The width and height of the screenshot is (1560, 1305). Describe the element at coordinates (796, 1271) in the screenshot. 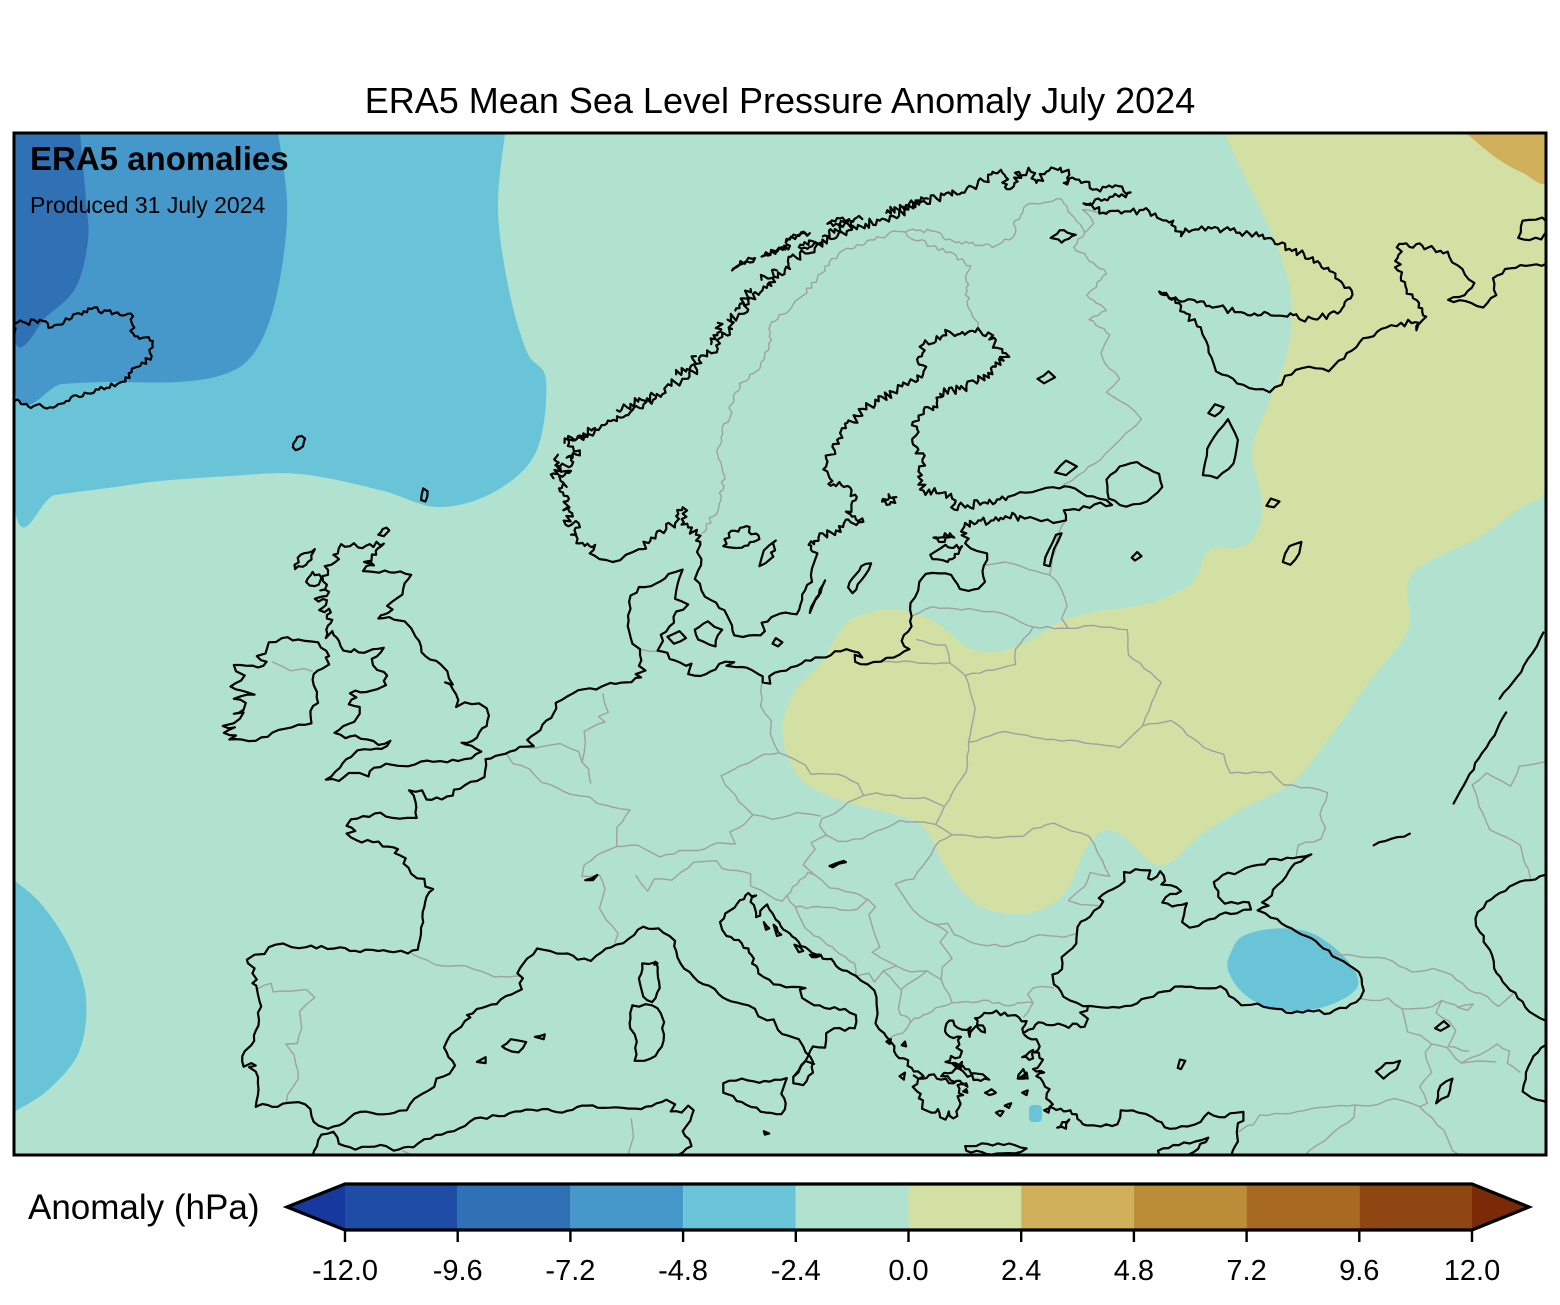

I see `svg-text: -2.4` at that location.